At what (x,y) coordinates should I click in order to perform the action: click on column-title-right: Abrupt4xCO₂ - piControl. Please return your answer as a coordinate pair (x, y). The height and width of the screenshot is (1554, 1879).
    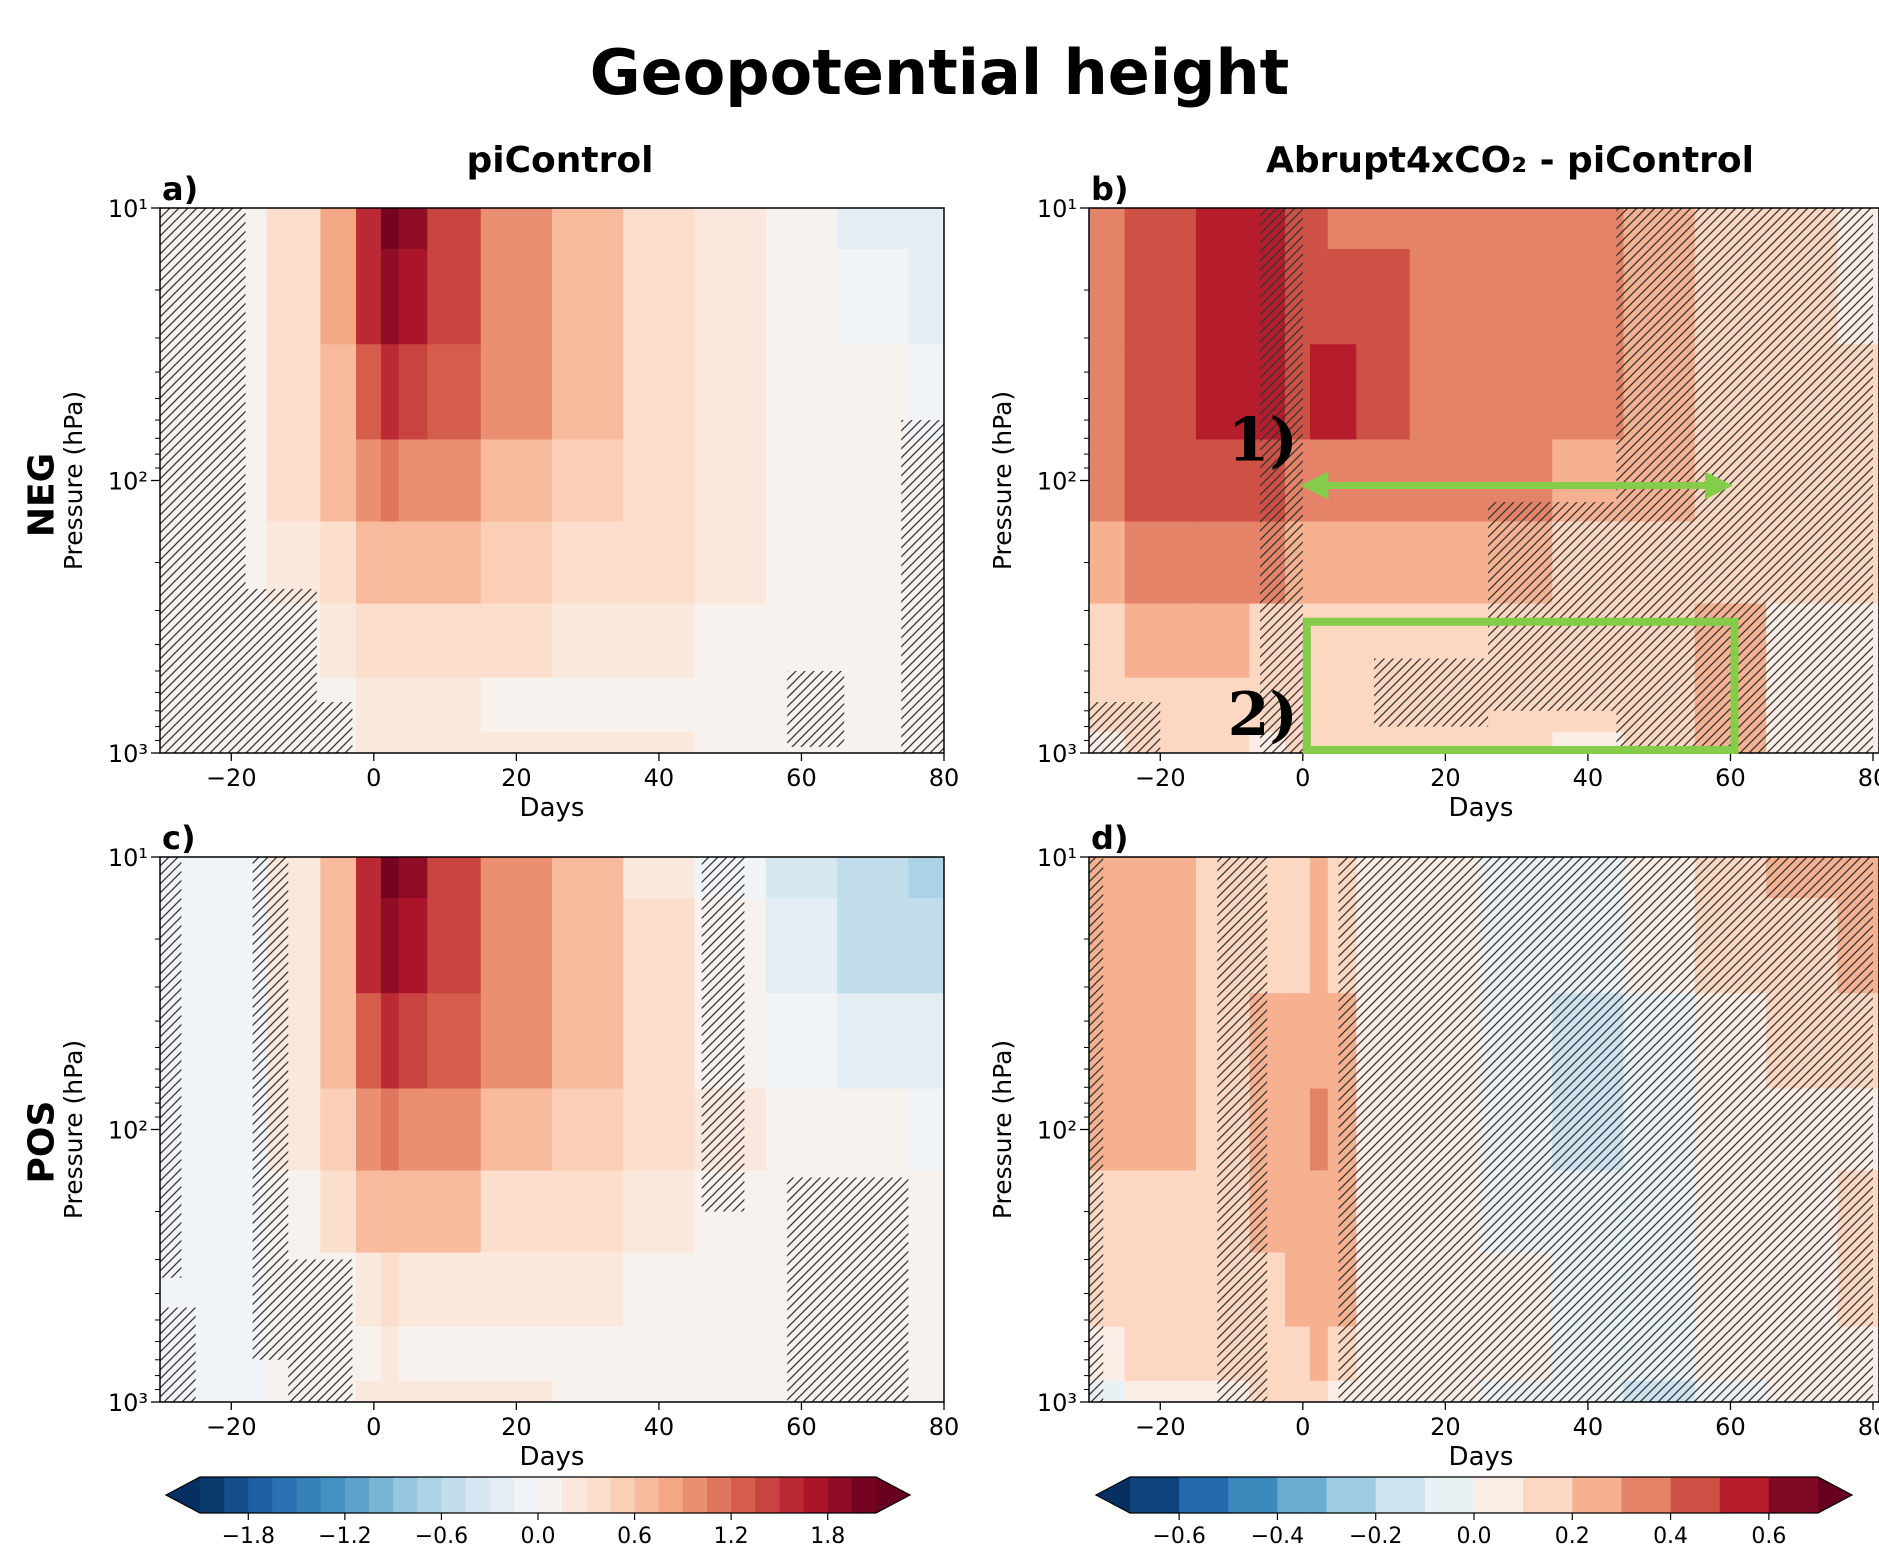
    Looking at the image, I should click on (1510, 160).